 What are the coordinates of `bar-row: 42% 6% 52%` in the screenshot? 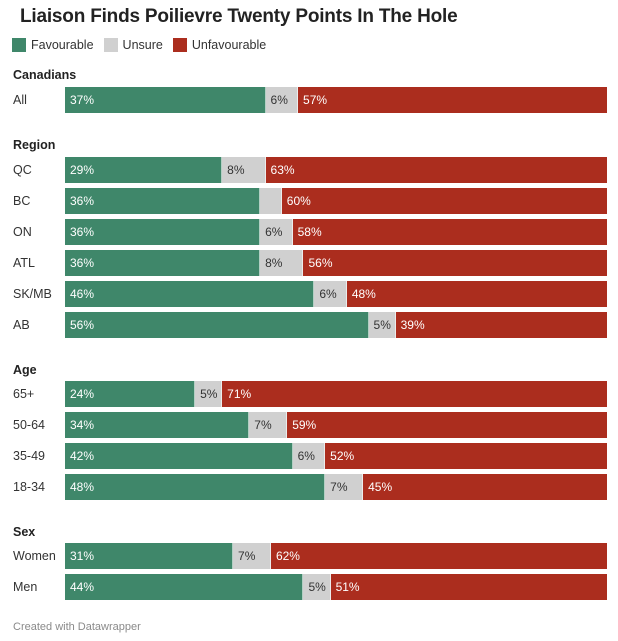 It's located at (336, 456).